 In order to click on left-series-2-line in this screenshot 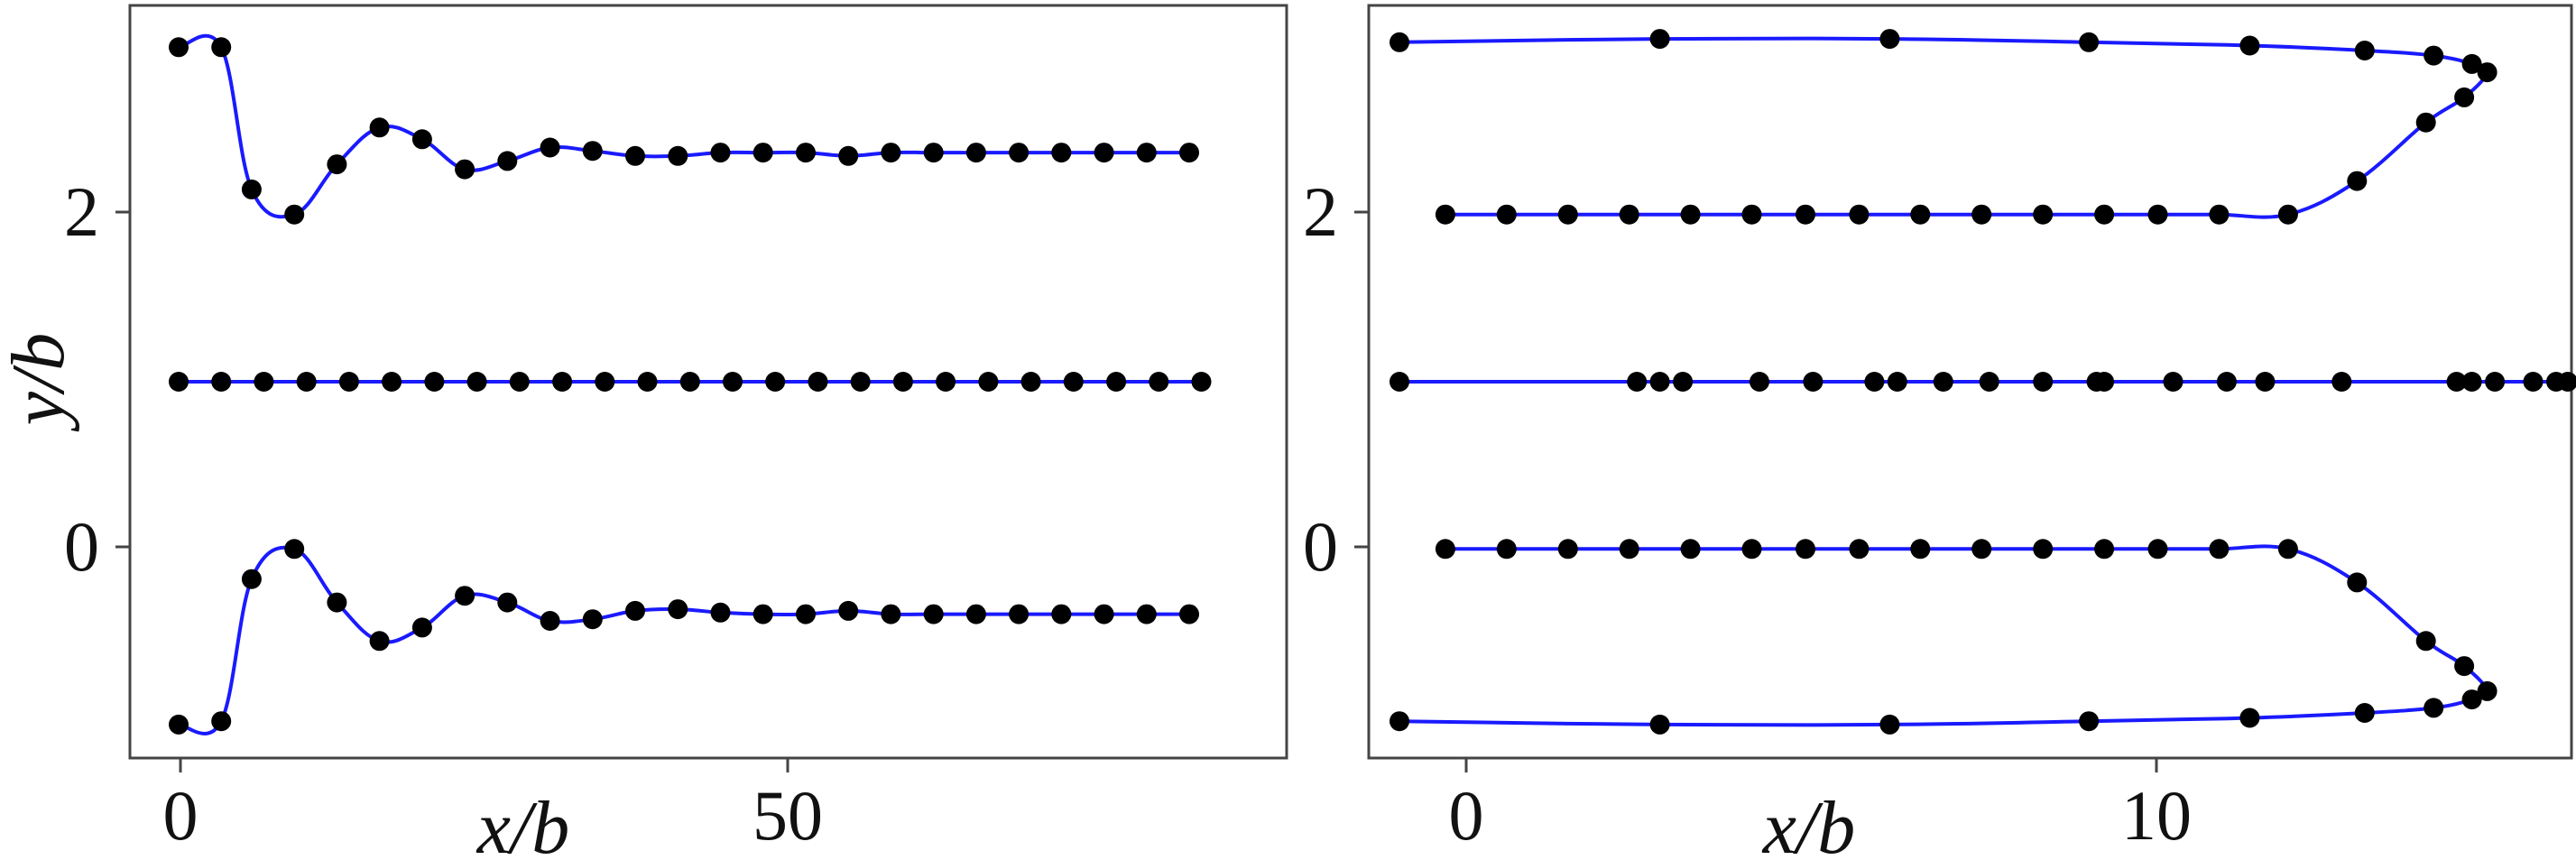, I will do `click(683, 640)`.